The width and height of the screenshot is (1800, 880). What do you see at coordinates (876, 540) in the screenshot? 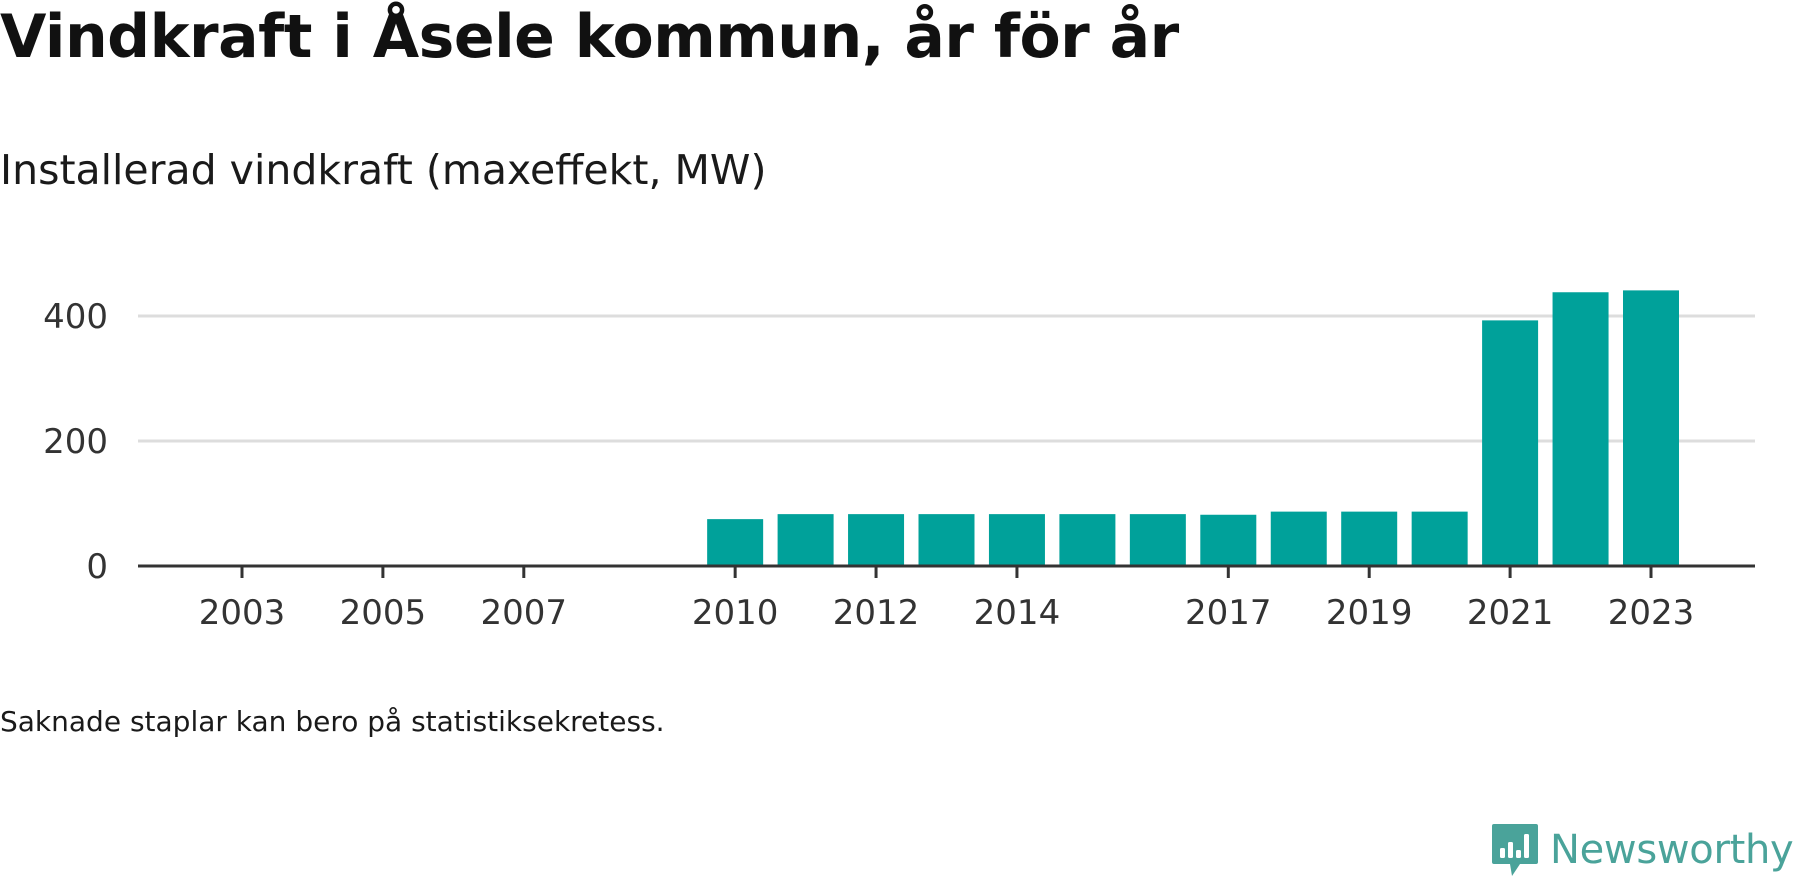
I see `bar-2012` at bounding box center [876, 540].